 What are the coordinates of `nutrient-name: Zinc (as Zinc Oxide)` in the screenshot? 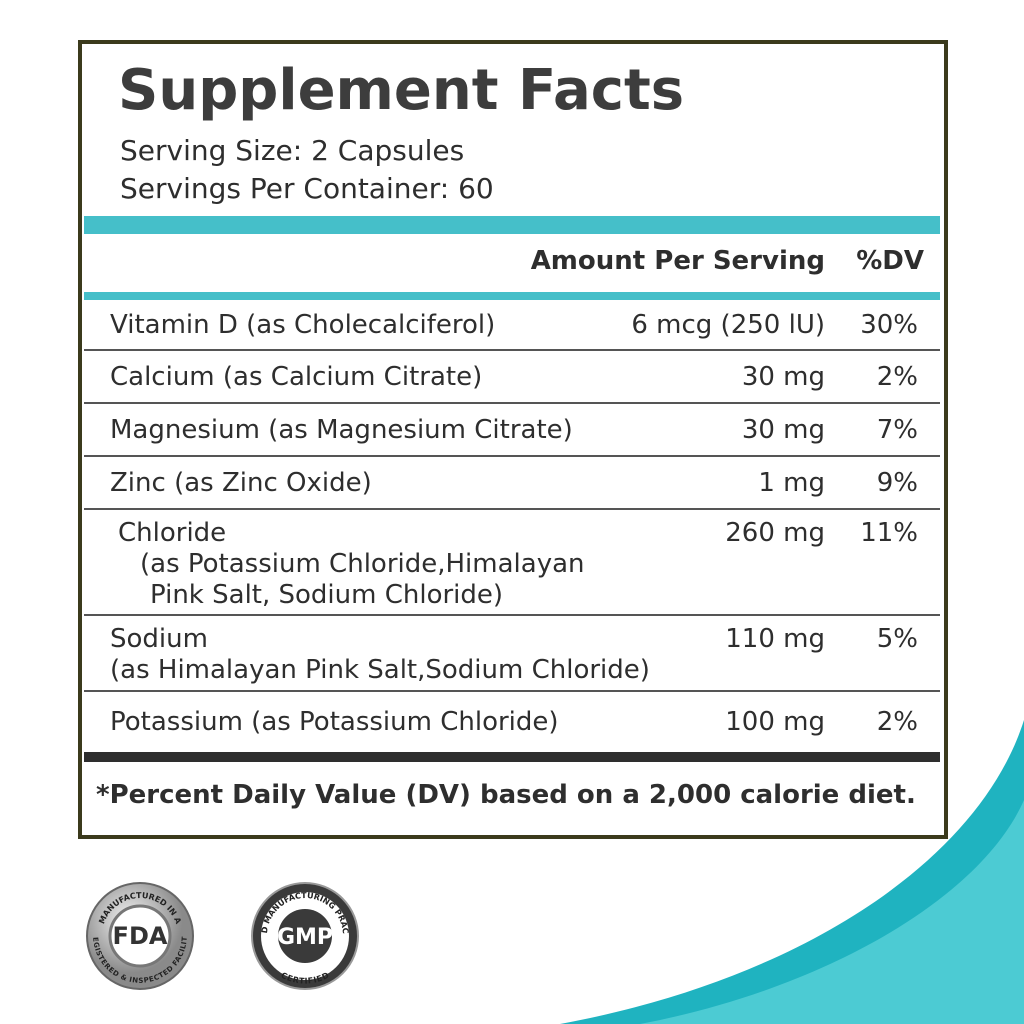 It's located at (241, 482).